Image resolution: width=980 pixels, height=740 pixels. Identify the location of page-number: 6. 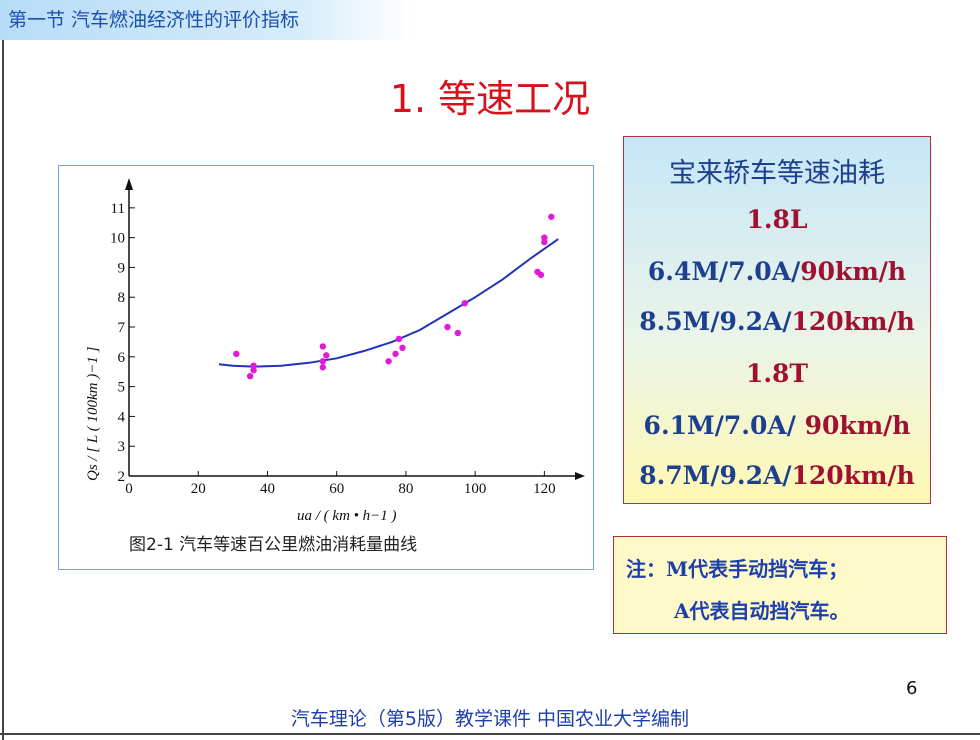
(912, 688).